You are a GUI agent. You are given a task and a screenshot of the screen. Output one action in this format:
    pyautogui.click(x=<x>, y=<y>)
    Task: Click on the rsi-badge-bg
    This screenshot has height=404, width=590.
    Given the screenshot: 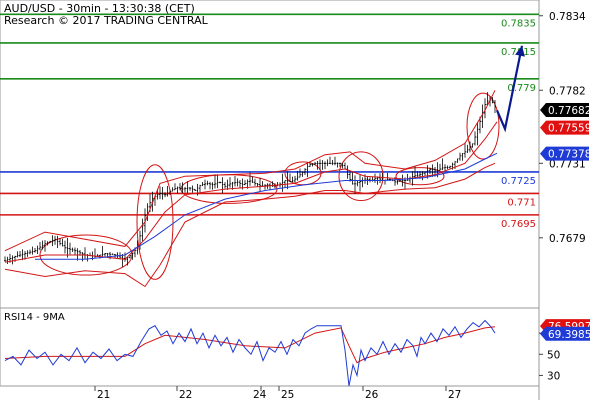 What is the action you would take?
    pyautogui.click(x=565, y=333)
    